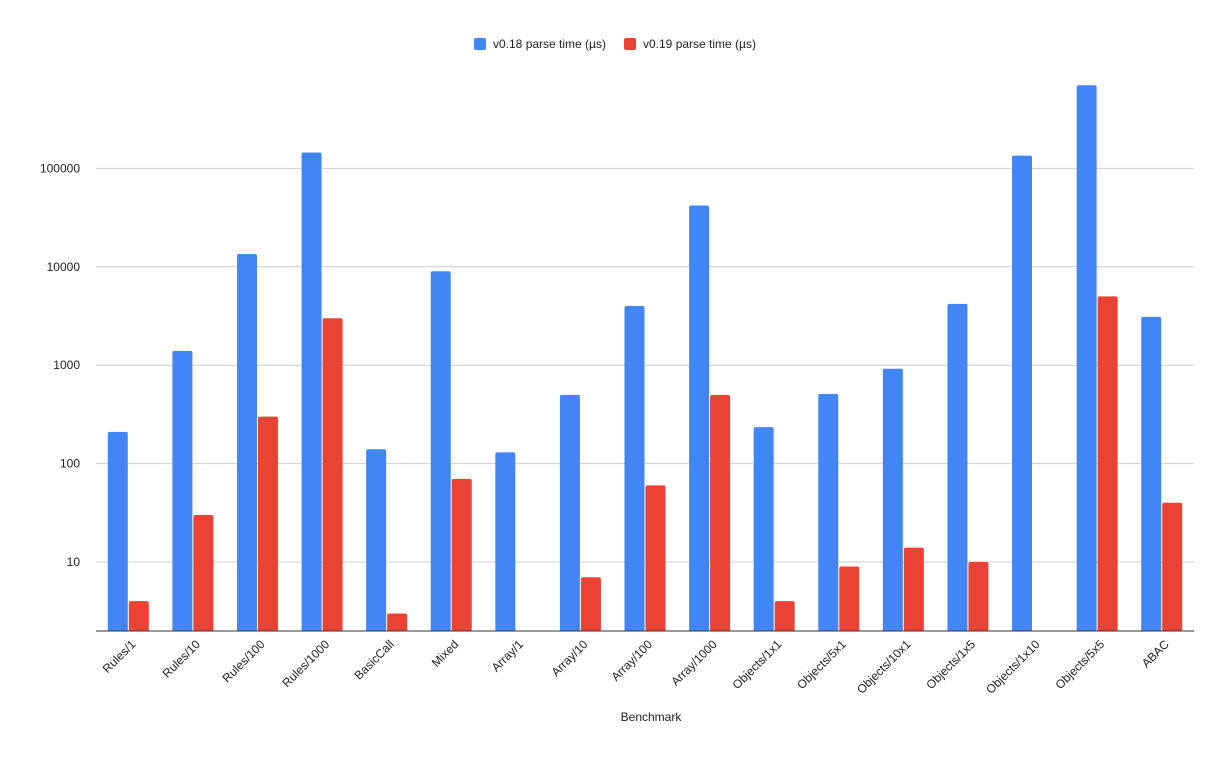  Describe the element at coordinates (828, 512) in the screenshot. I see `bar-v018-objects-5x1` at that location.